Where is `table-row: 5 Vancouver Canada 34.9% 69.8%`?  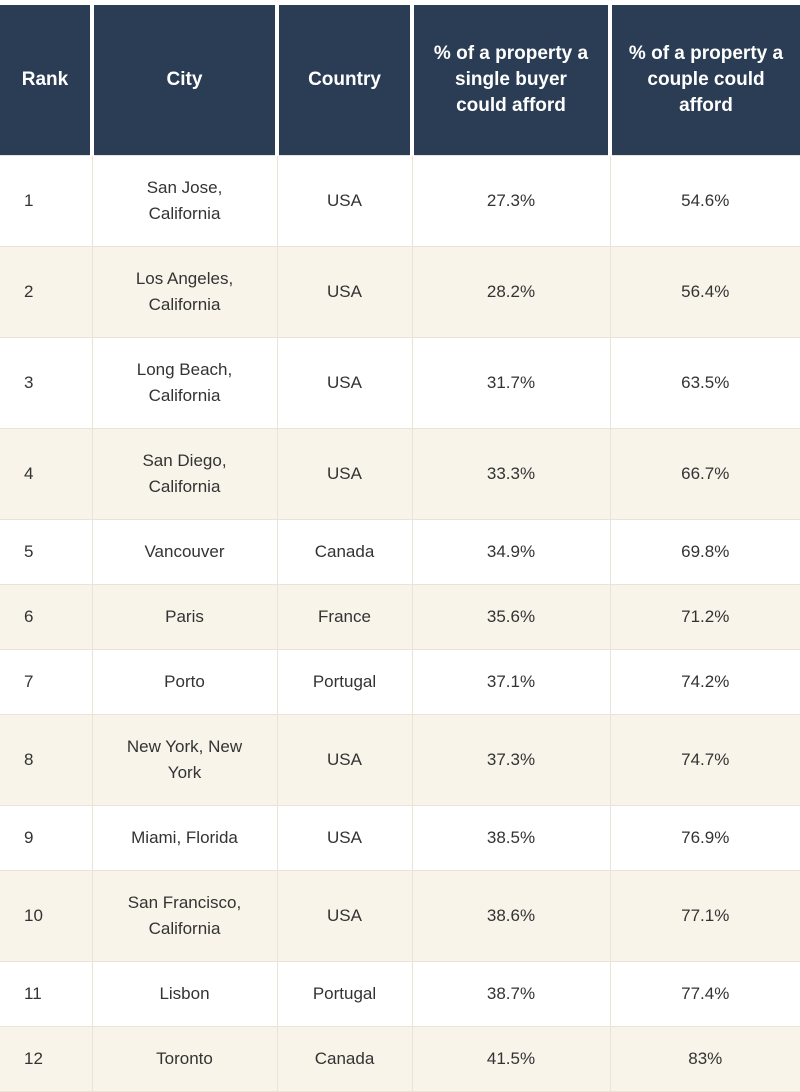 table-row: 5 Vancouver Canada 34.9% 69.8% is located at coordinates (400, 551).